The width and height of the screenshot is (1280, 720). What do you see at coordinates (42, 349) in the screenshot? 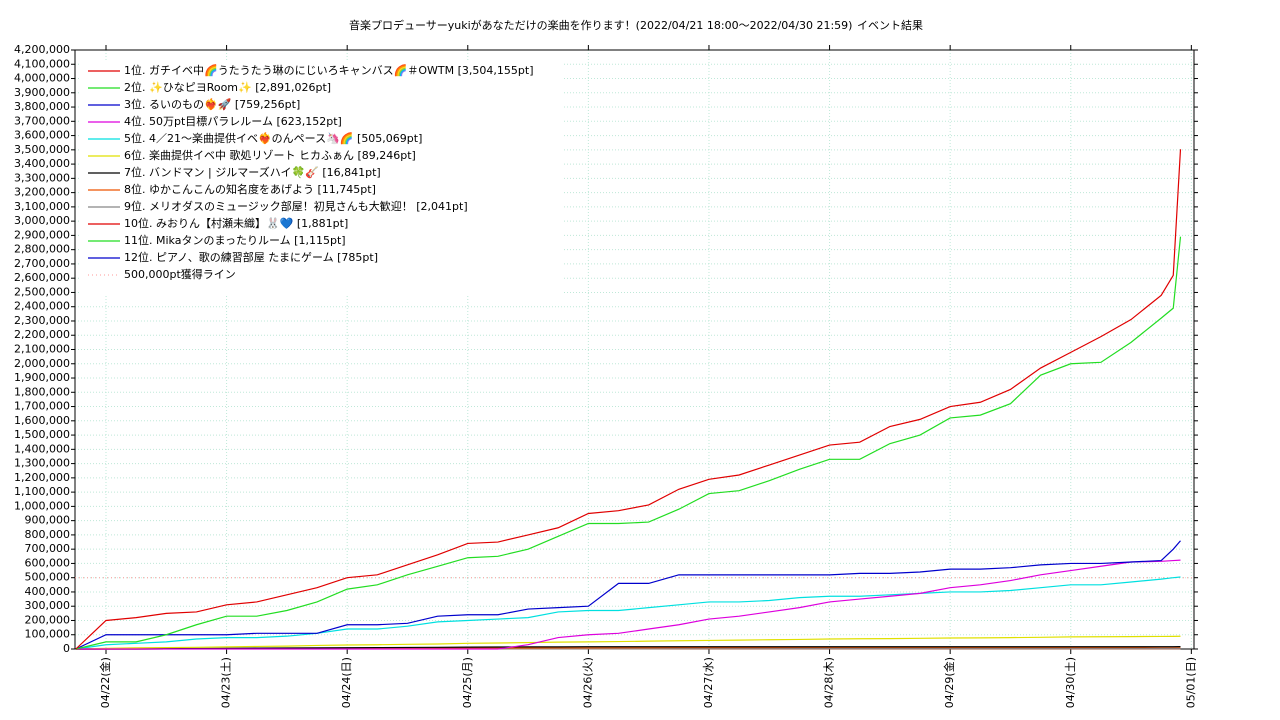
I see `y-tick-label: 2,100,000` at bounding box center [42, 349].